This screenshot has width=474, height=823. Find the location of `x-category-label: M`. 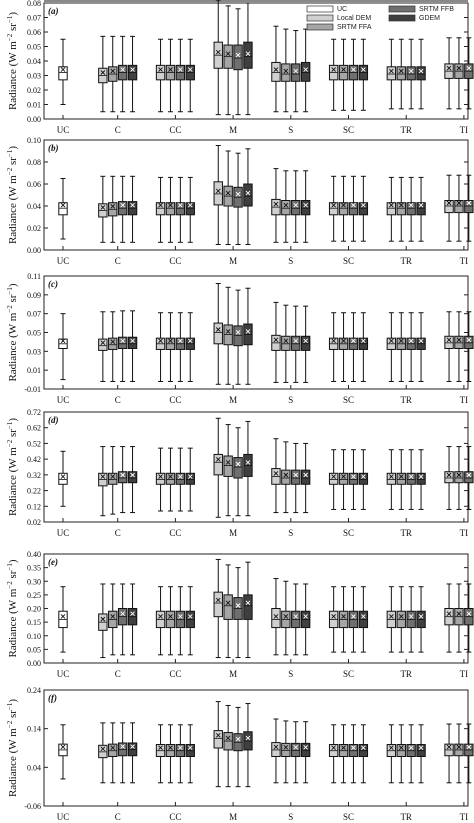

x-category-label: M is located at coordinates (233, 400).